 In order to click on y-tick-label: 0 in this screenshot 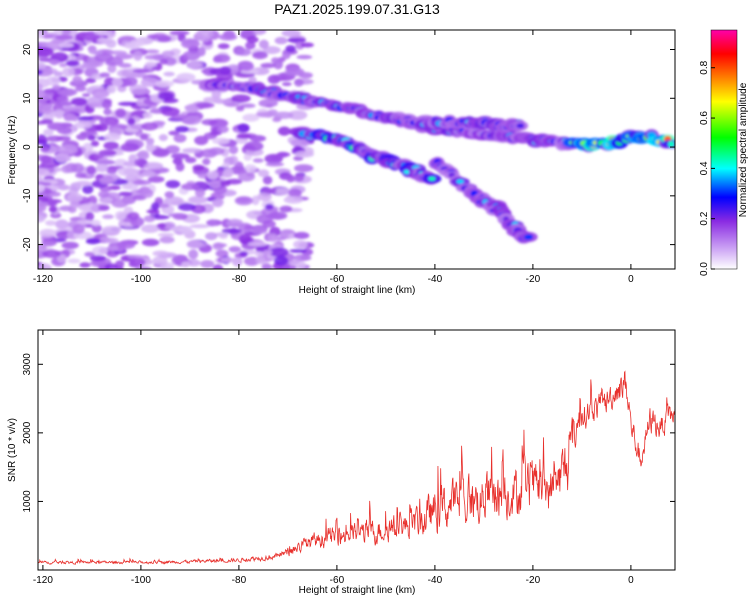, I will do `click(27, 147)`.